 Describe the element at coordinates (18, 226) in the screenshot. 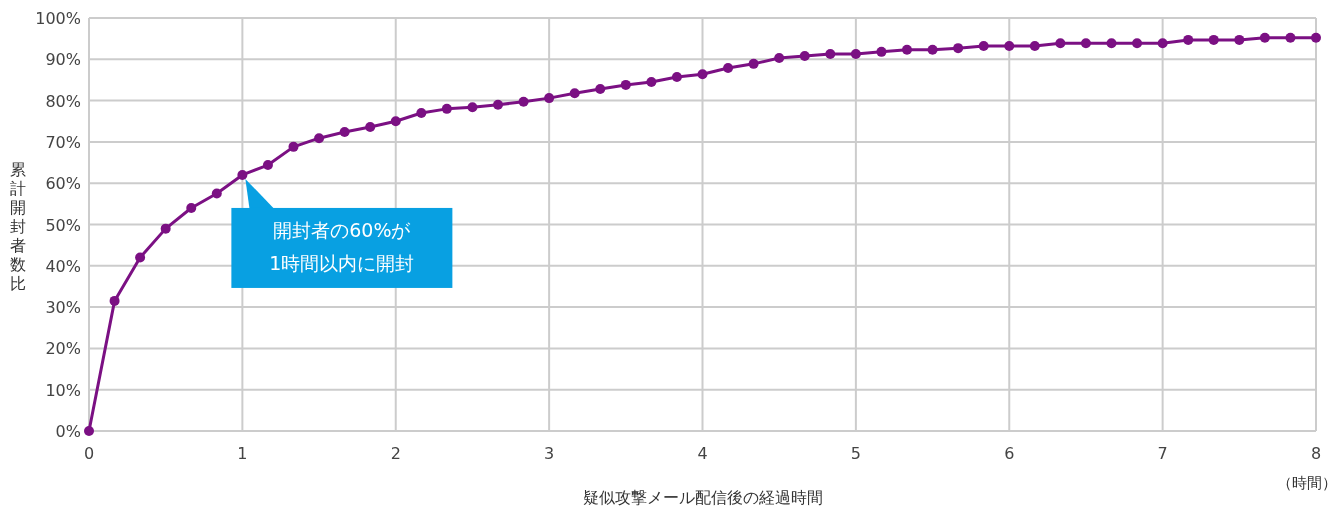

I see `y-axis-title: 累計開封者数比` at that location.